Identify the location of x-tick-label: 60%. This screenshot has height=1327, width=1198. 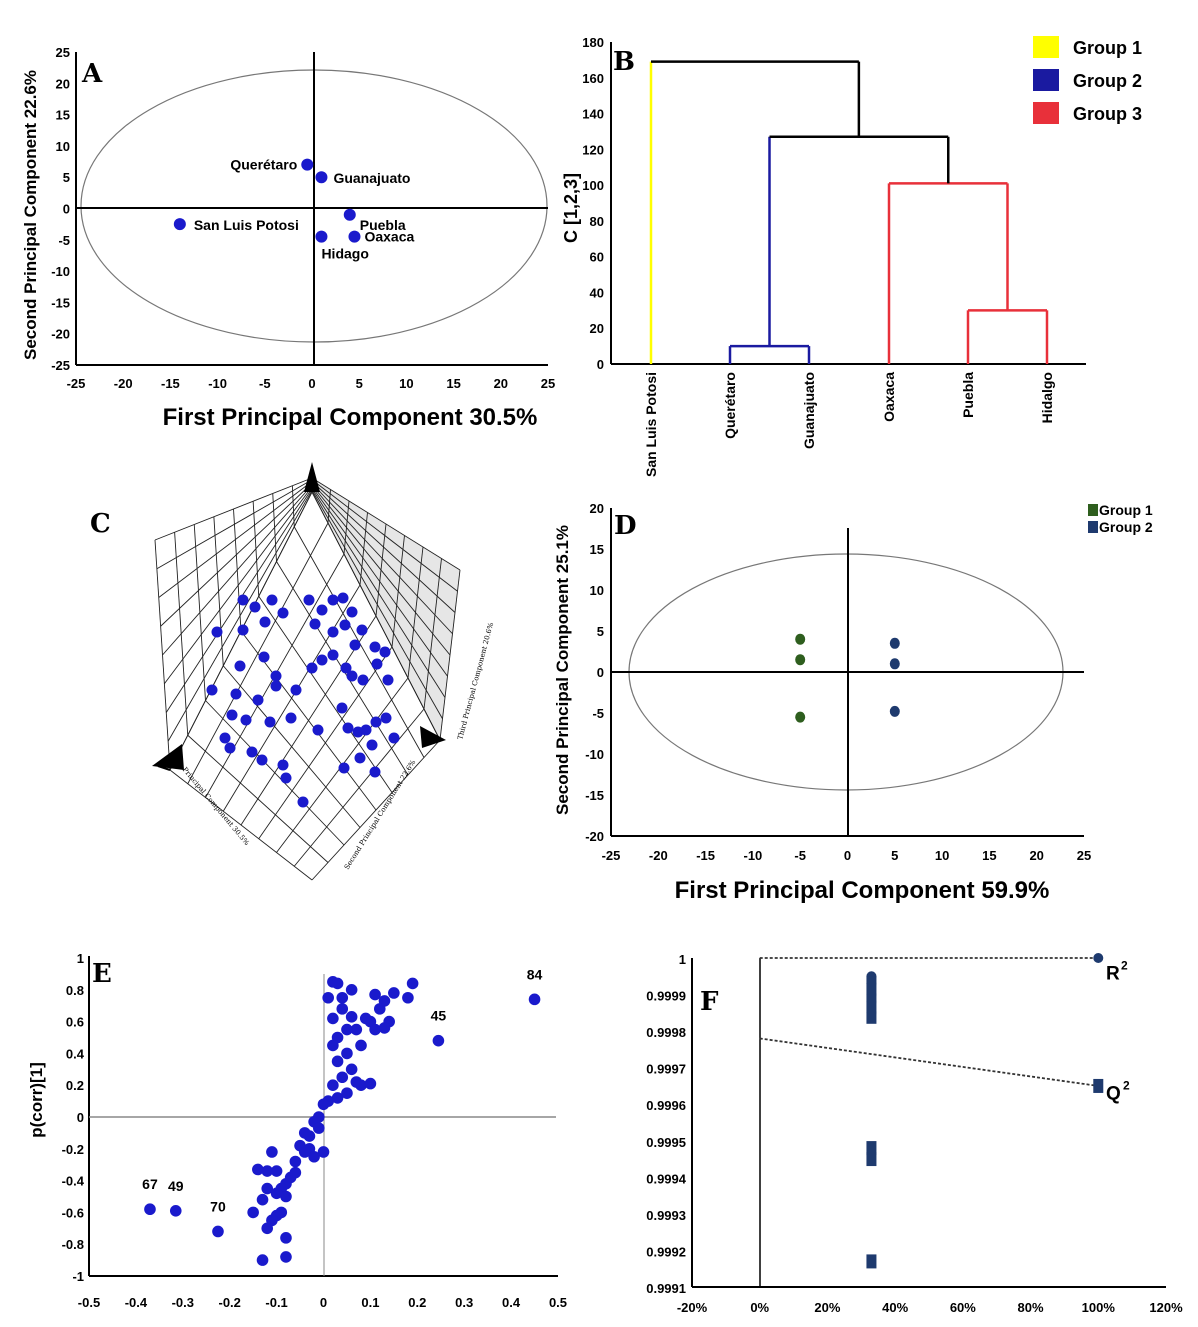
(963, 1307).